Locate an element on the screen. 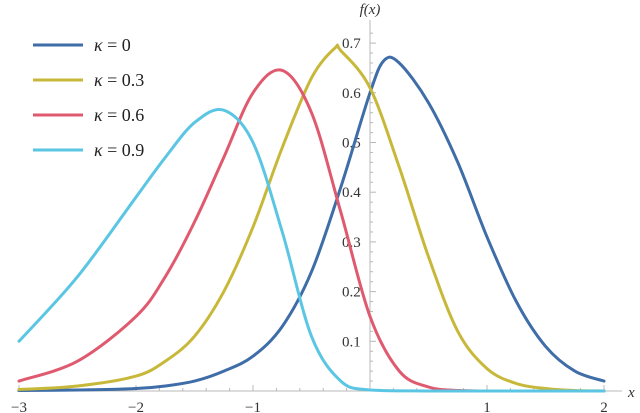 The width and height of the screenshot is (640, 413). x-tick-label: 1 is located at coordinates (487, 406).